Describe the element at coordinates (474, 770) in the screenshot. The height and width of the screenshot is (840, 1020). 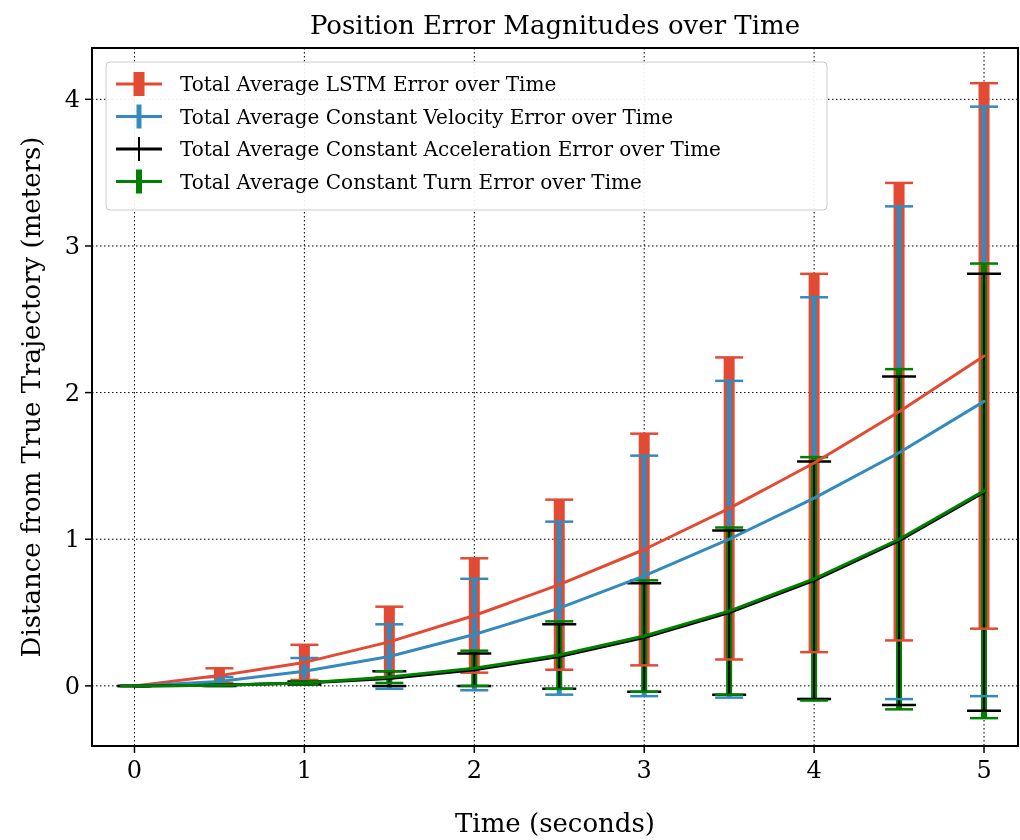
I see `x-tick-label: 2` at that location.